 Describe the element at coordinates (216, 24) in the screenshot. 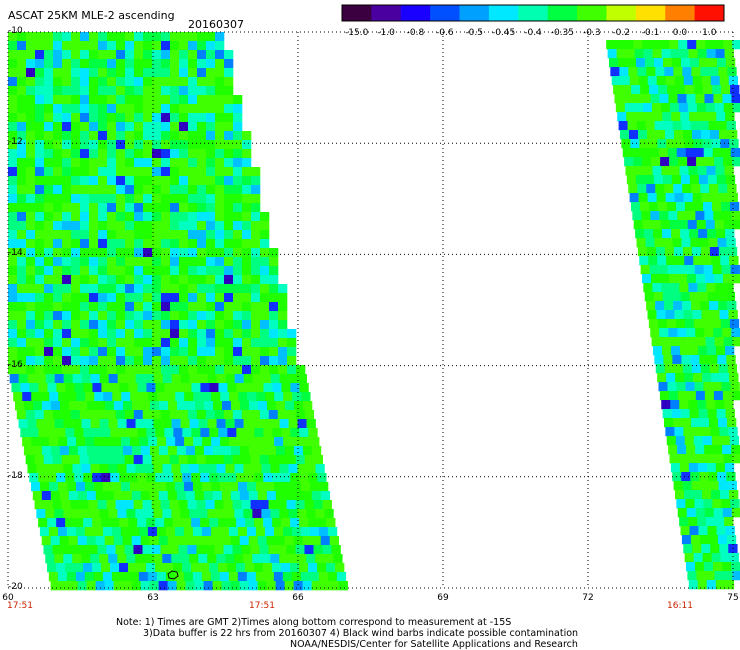

I see `product-date: 20160307` at that location.